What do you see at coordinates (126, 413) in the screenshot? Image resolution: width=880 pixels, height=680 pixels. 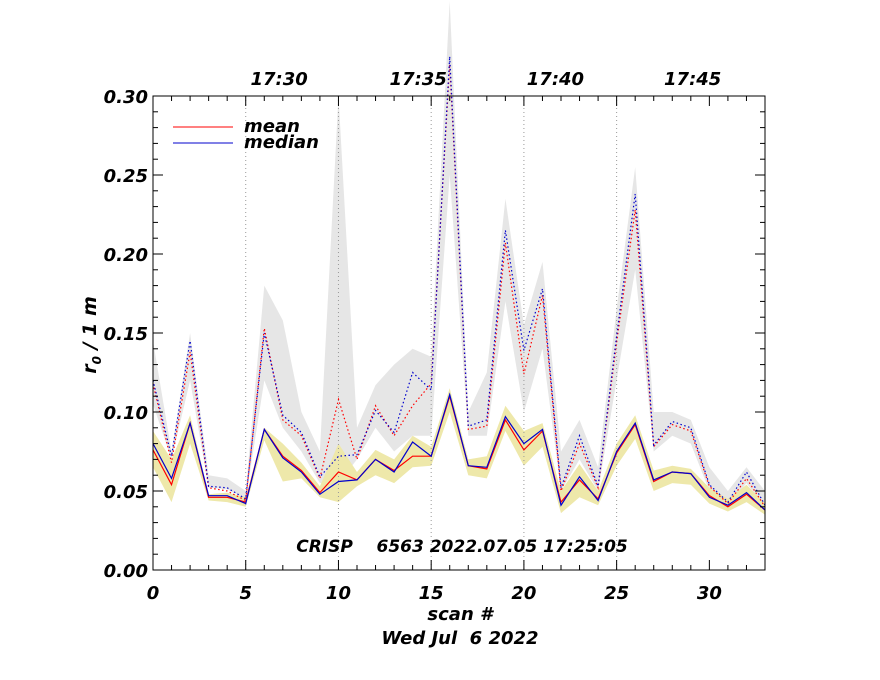 I see `y-tick-label-2: 0.10` at bounding box center [126, 413].